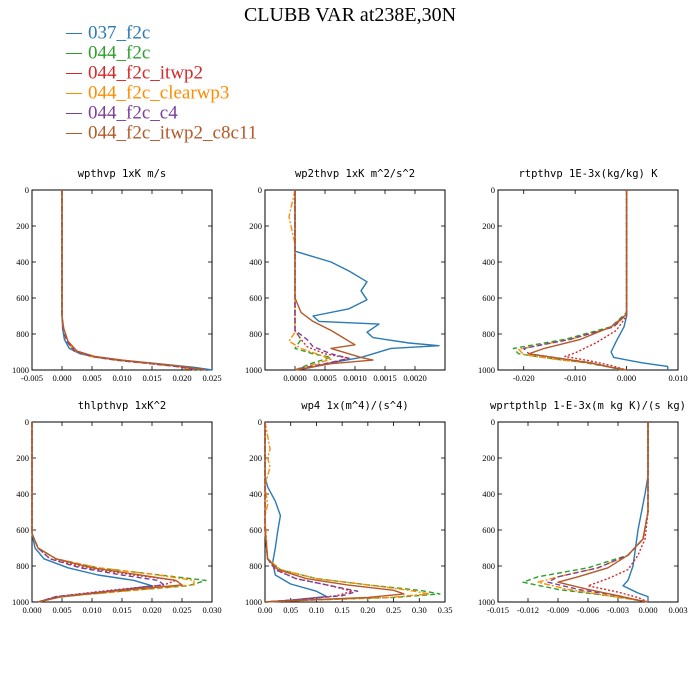  I want to click on x-tick-label: 0.00, so click(265, 610).